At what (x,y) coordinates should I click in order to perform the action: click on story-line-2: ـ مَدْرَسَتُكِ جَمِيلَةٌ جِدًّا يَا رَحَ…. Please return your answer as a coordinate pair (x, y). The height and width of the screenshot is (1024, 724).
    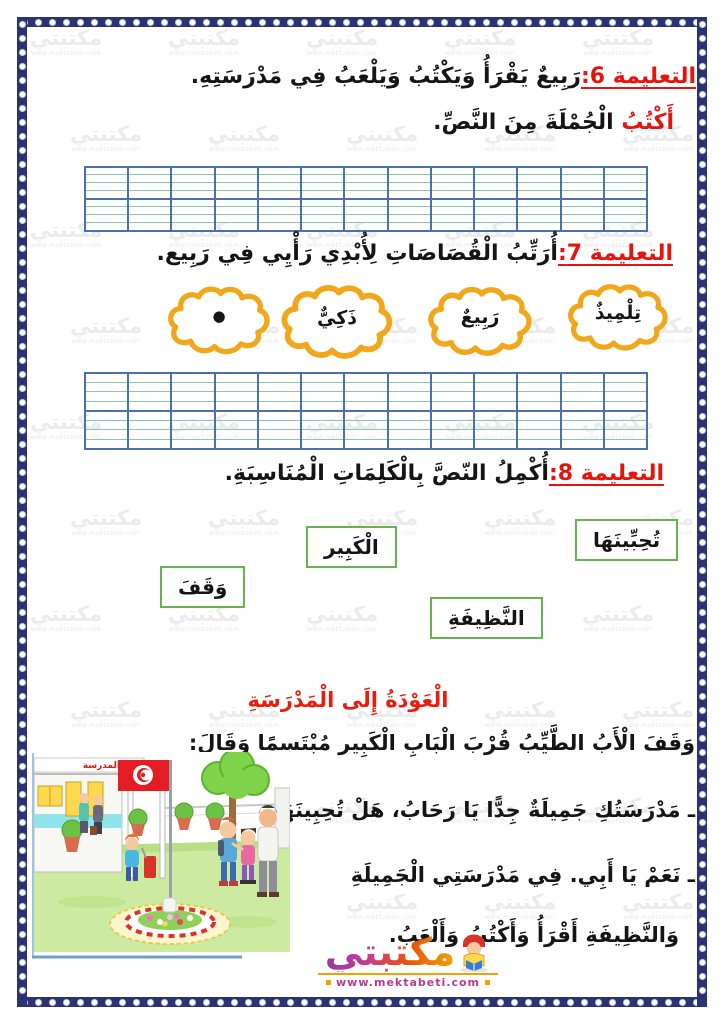
    Looking at the image, I should click on (478, 810).